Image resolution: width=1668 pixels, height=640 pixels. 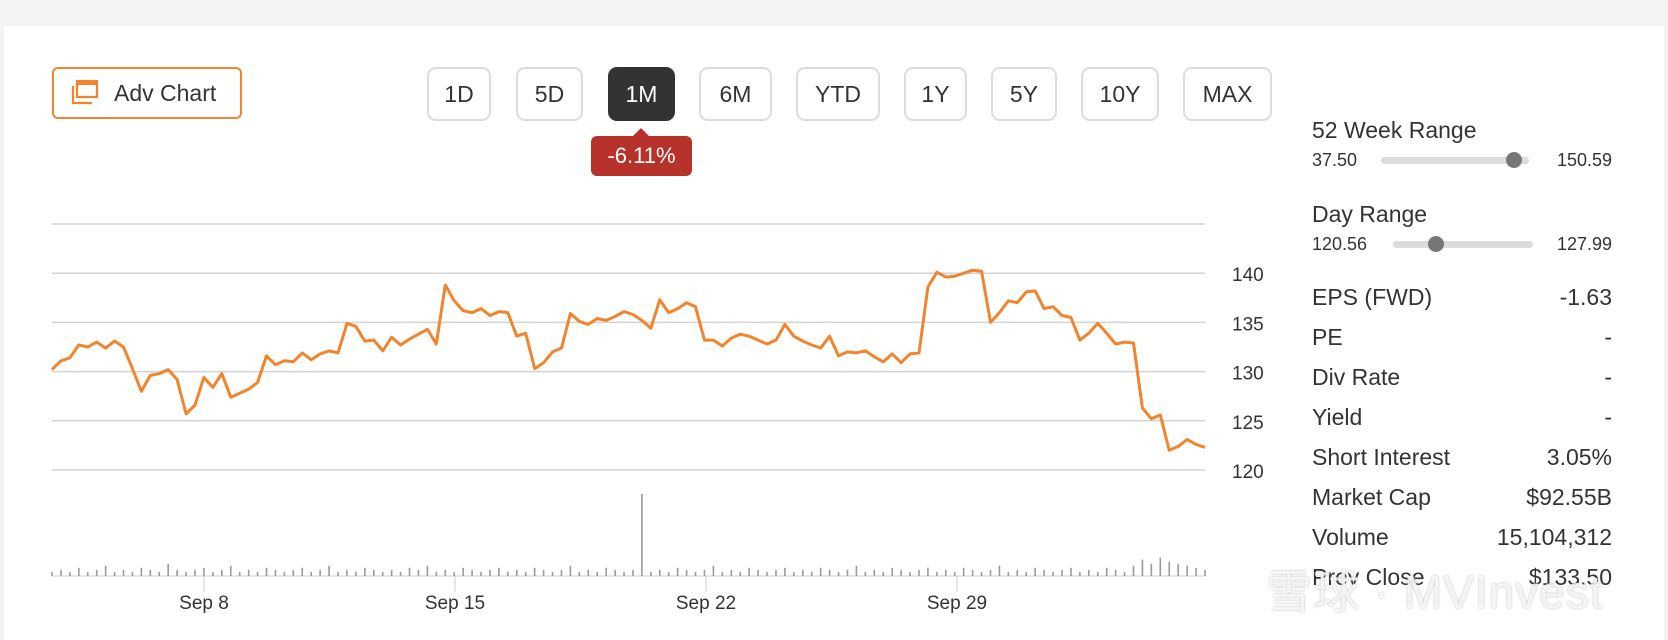 I want to click on stat-value: $92.55B, so click(x=1569, y=497).